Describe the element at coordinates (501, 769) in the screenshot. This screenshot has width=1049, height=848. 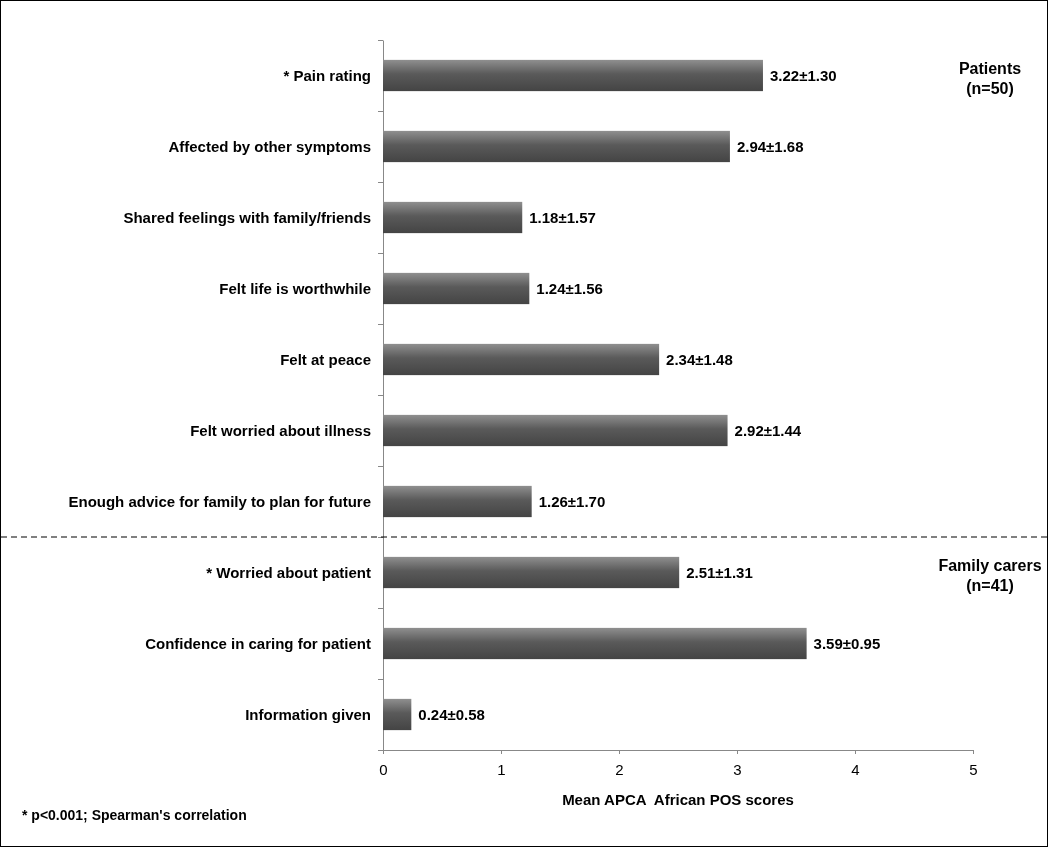
I see `x-tick-label: 1` at that location.